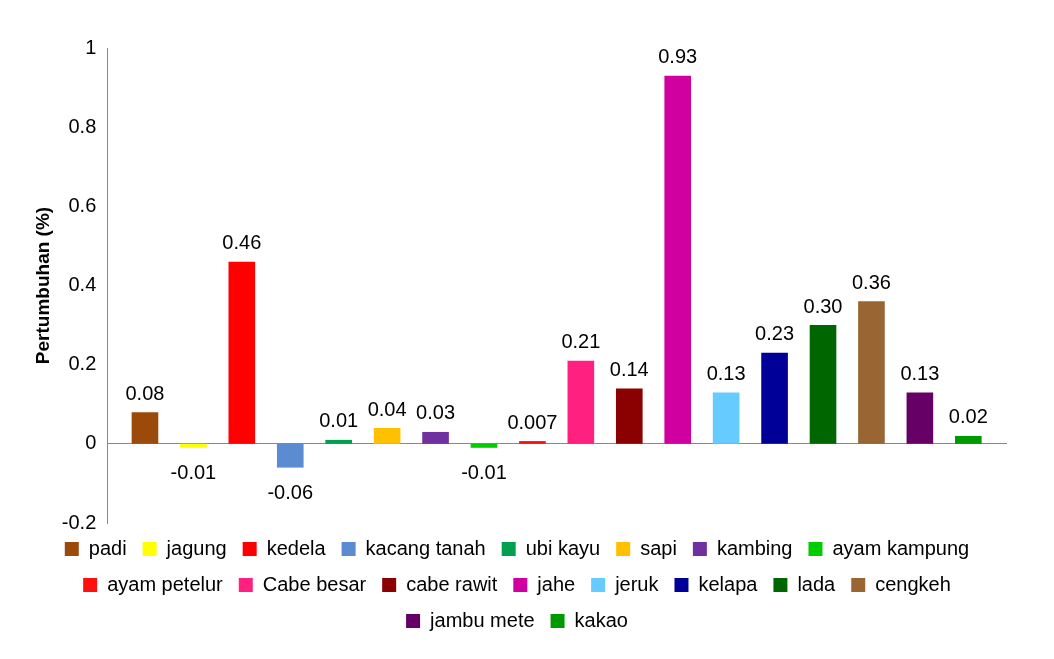  I want to click on legend-label: jagung, so click(196, 547).